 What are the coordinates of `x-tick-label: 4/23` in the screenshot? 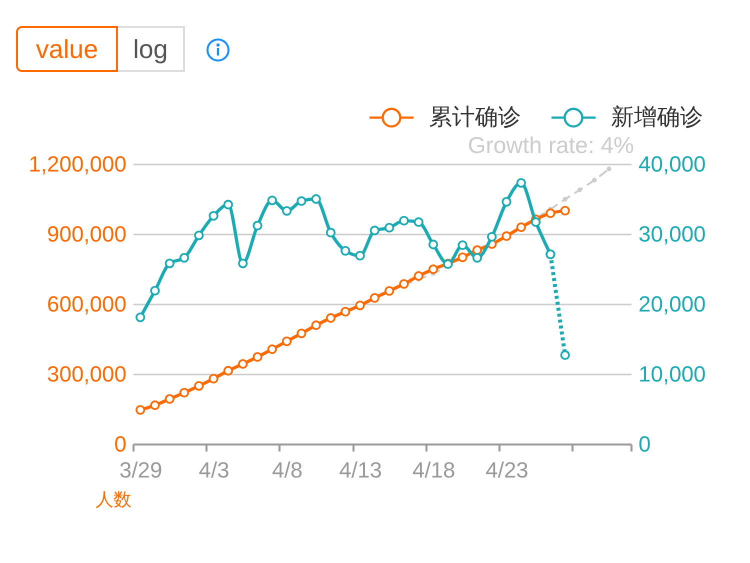 It's located at (507, 470).